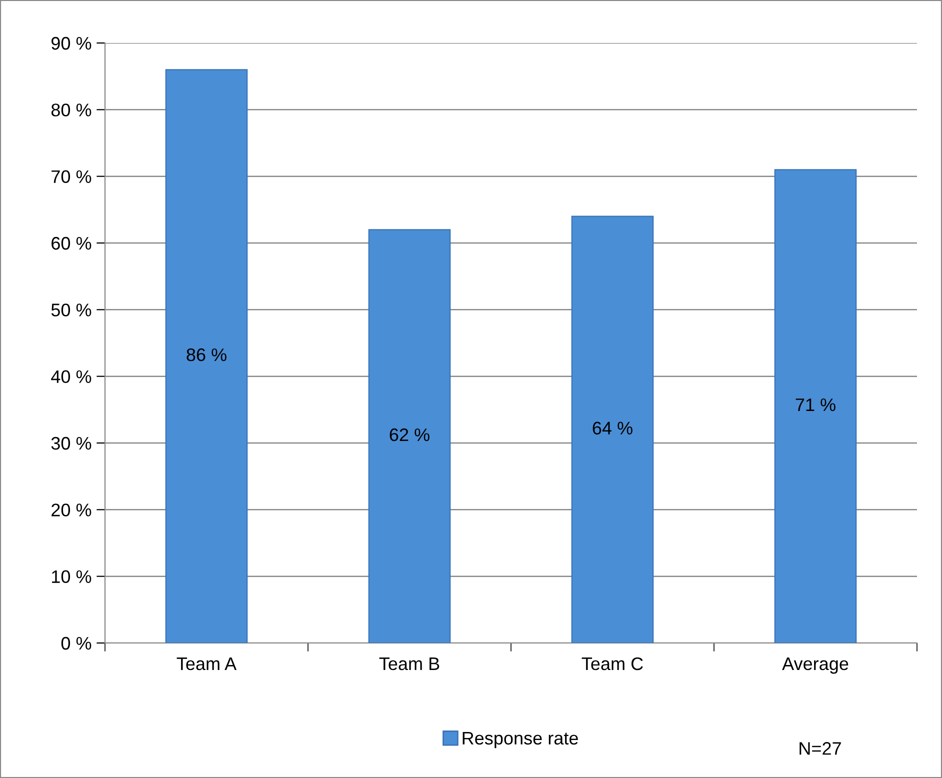 The image size is (942, 778). I want to click on x-tick-label: Team B, so click(409, 664).